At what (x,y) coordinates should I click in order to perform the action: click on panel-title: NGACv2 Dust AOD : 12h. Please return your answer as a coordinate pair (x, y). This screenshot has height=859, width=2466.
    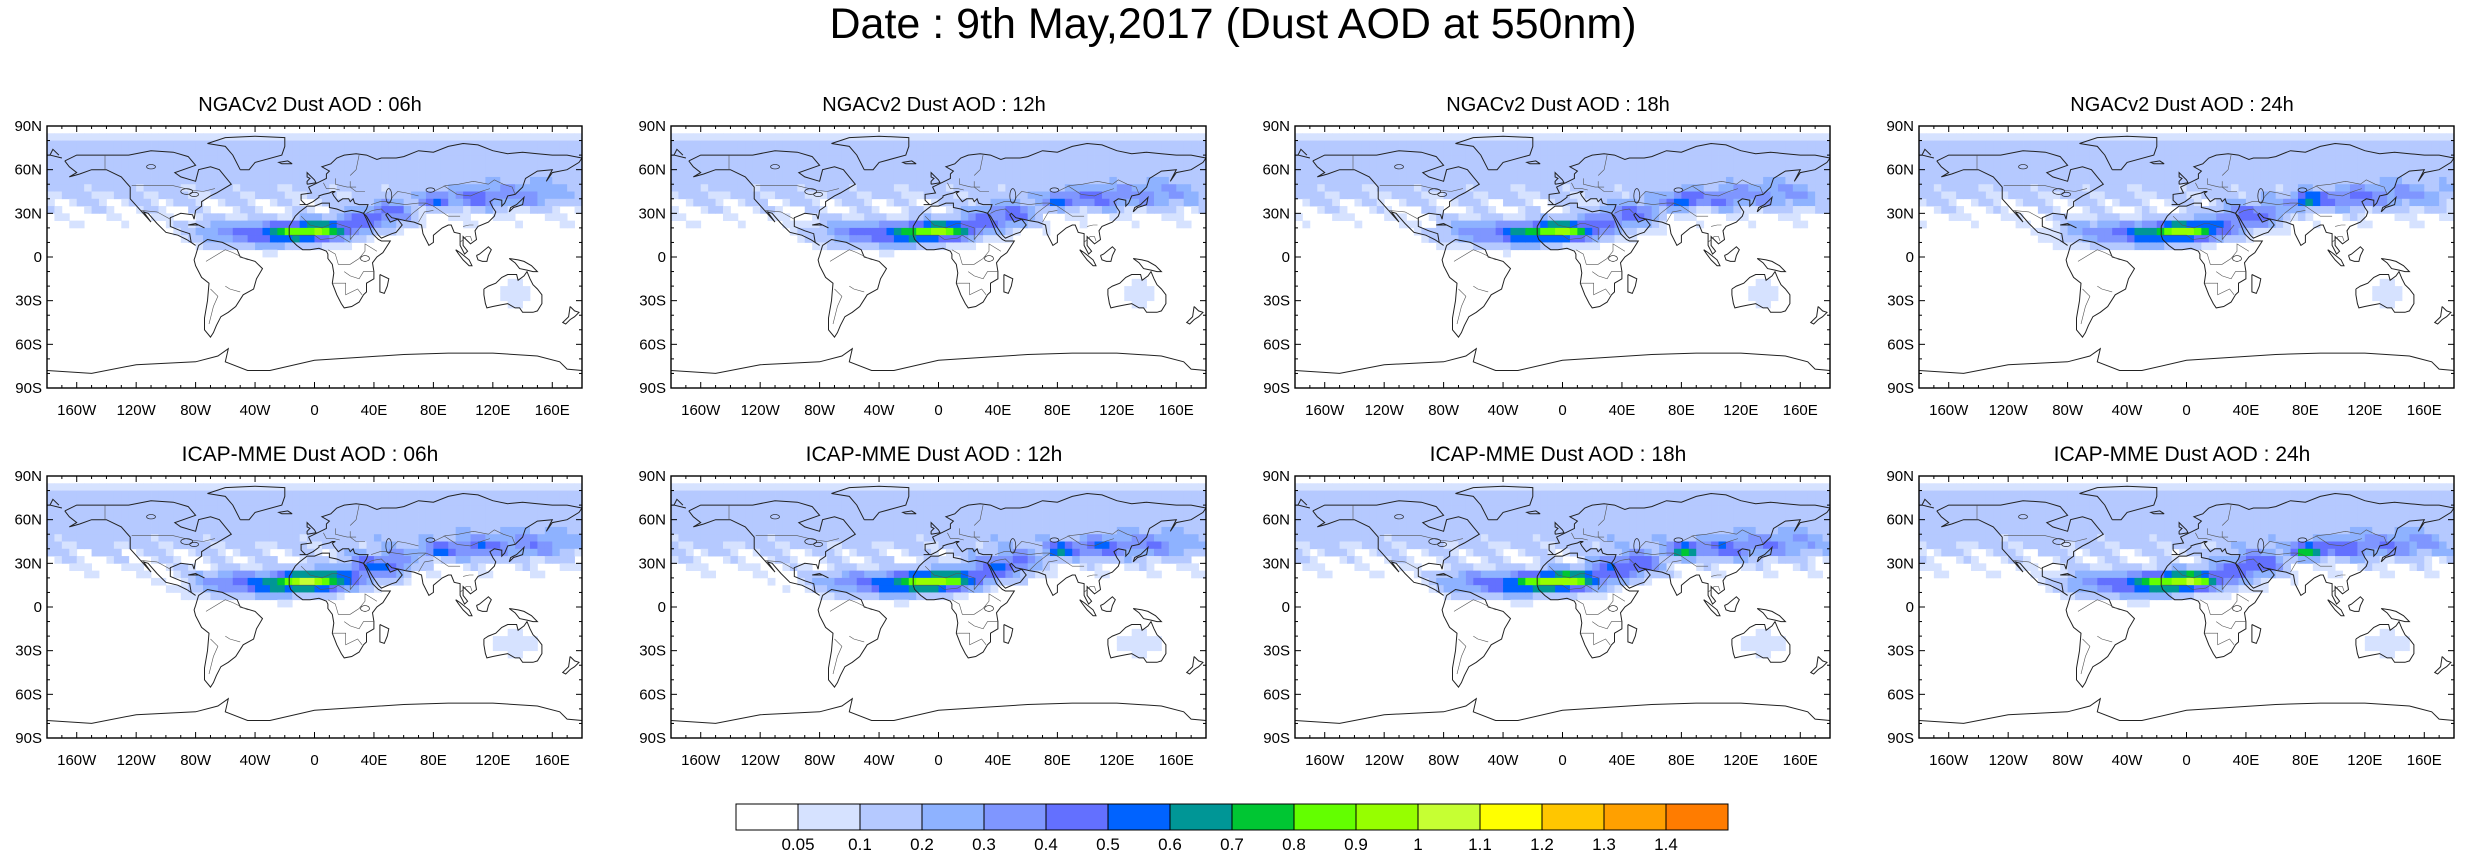
    Looking at the image, I should click on (934, 105).